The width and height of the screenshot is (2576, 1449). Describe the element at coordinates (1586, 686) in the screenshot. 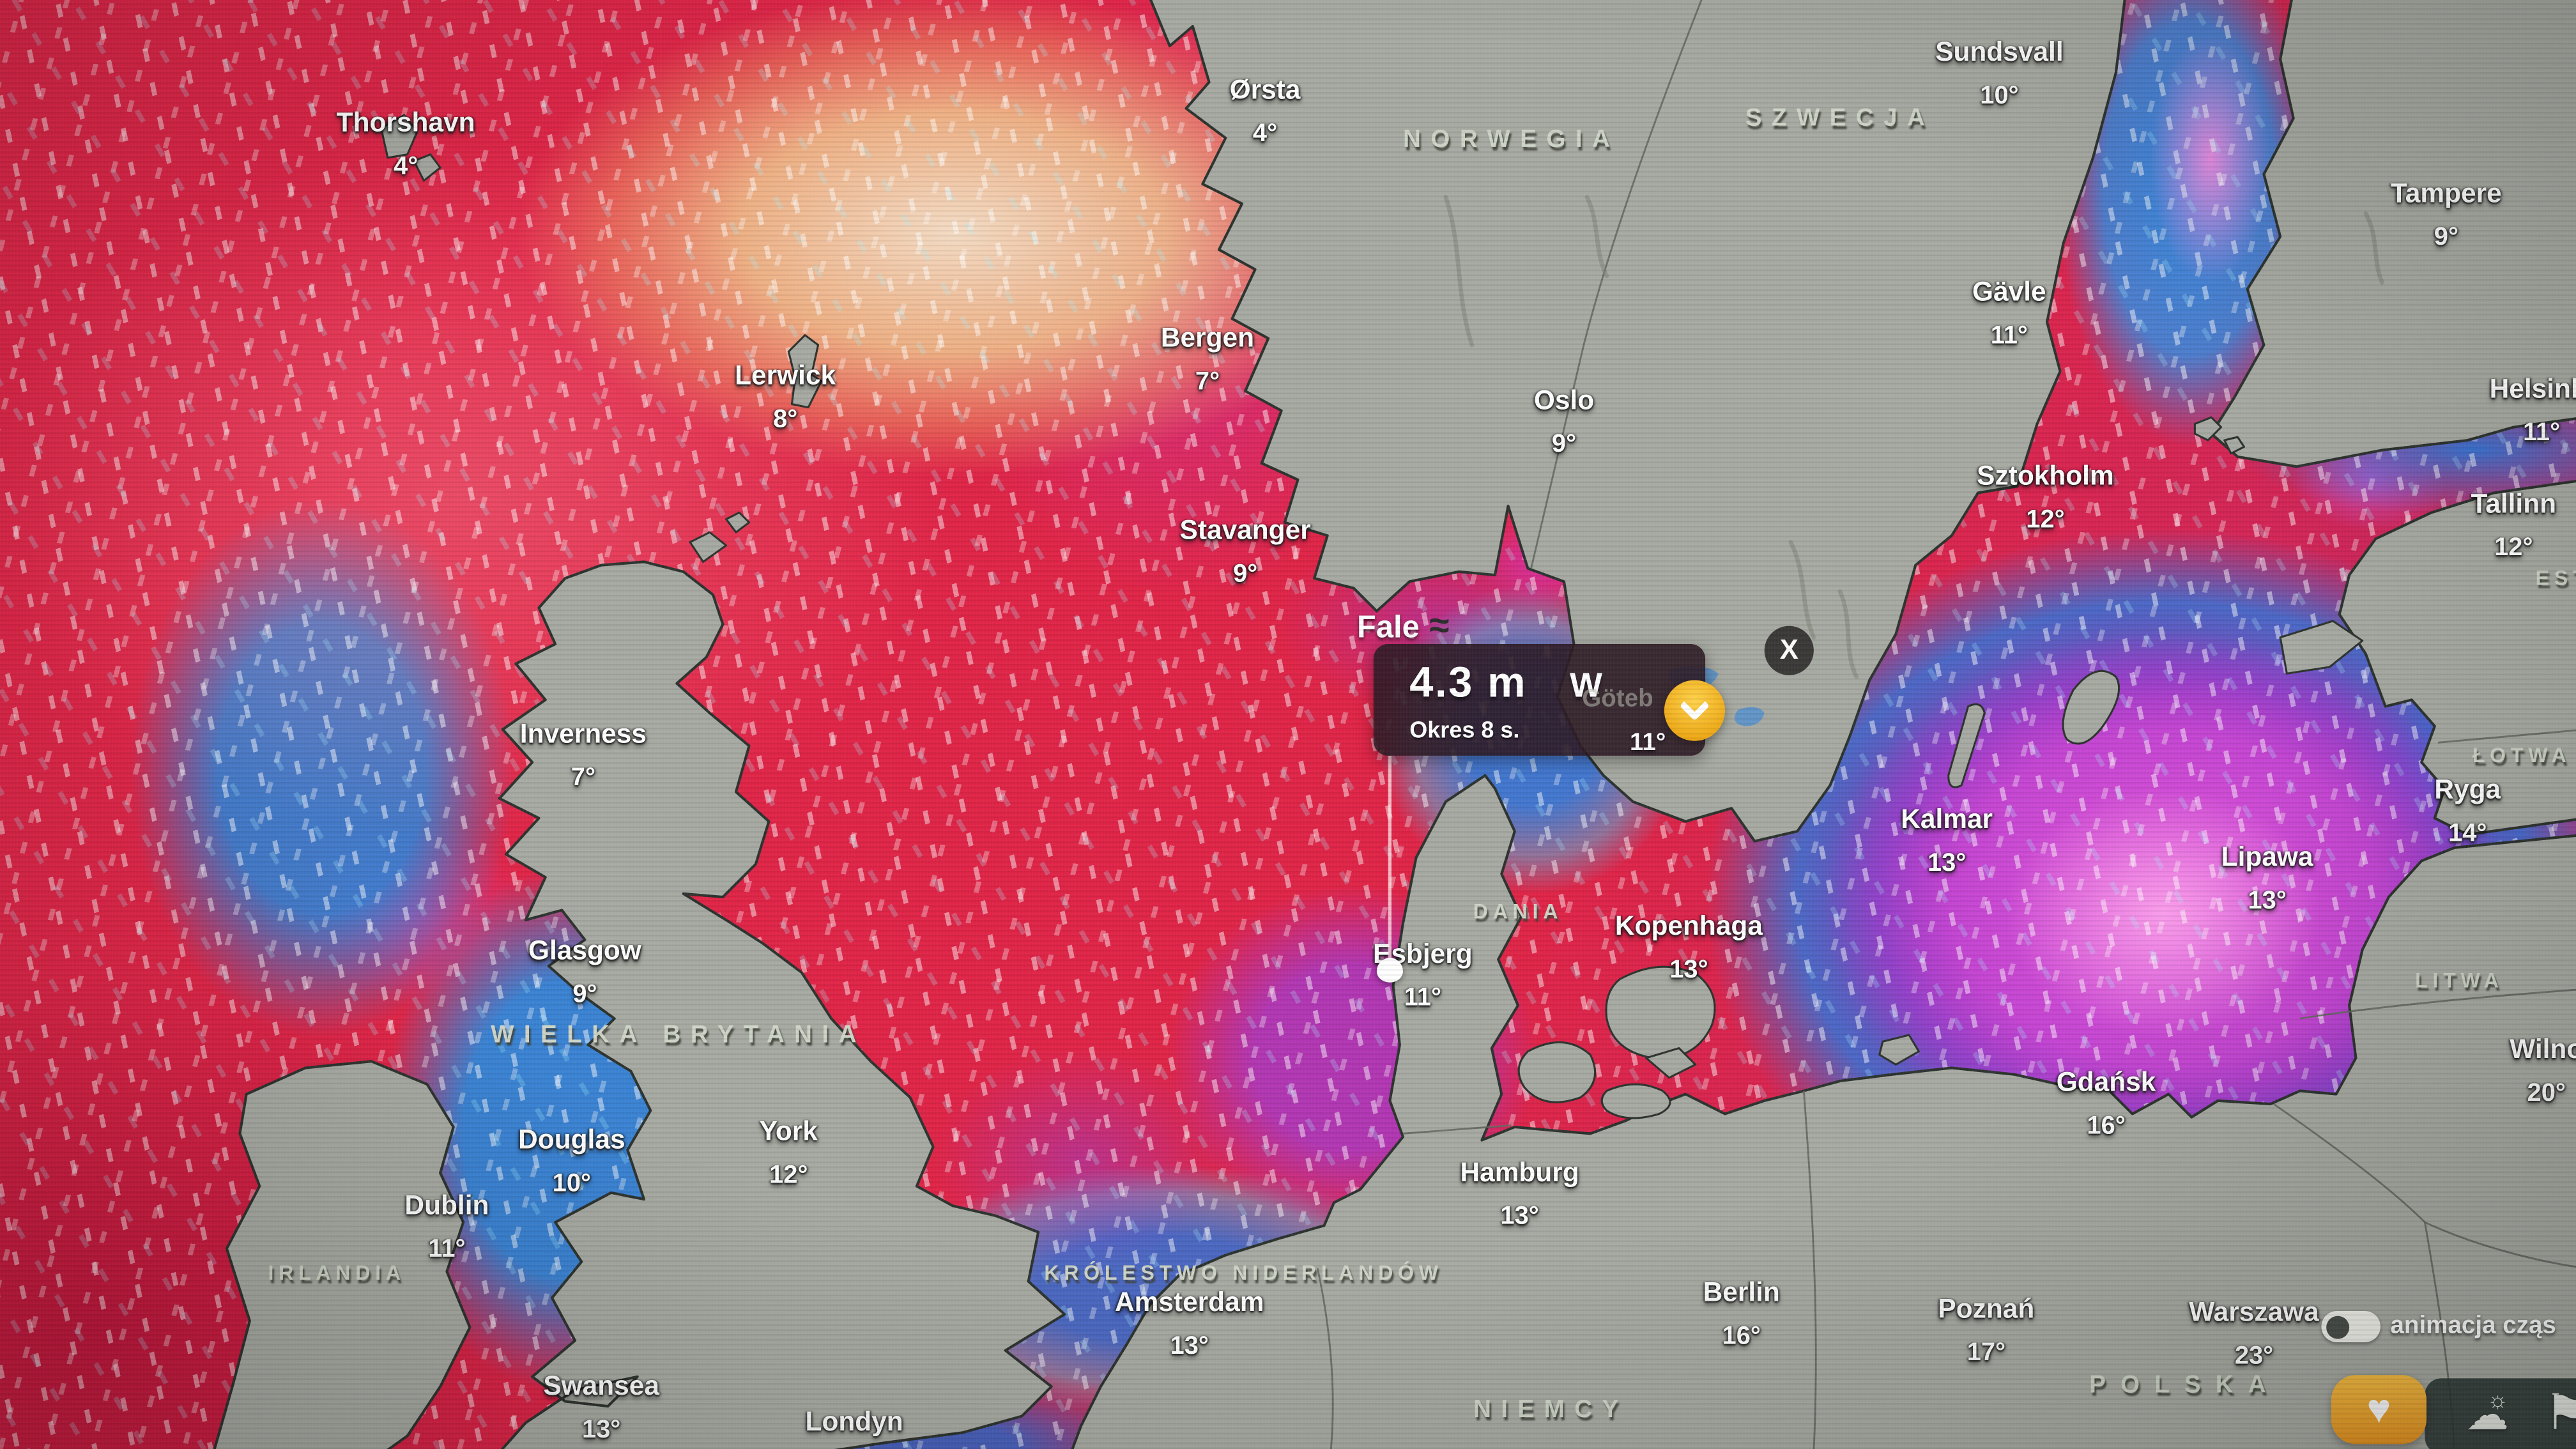

I see `wave-direction-value: W` at that location.